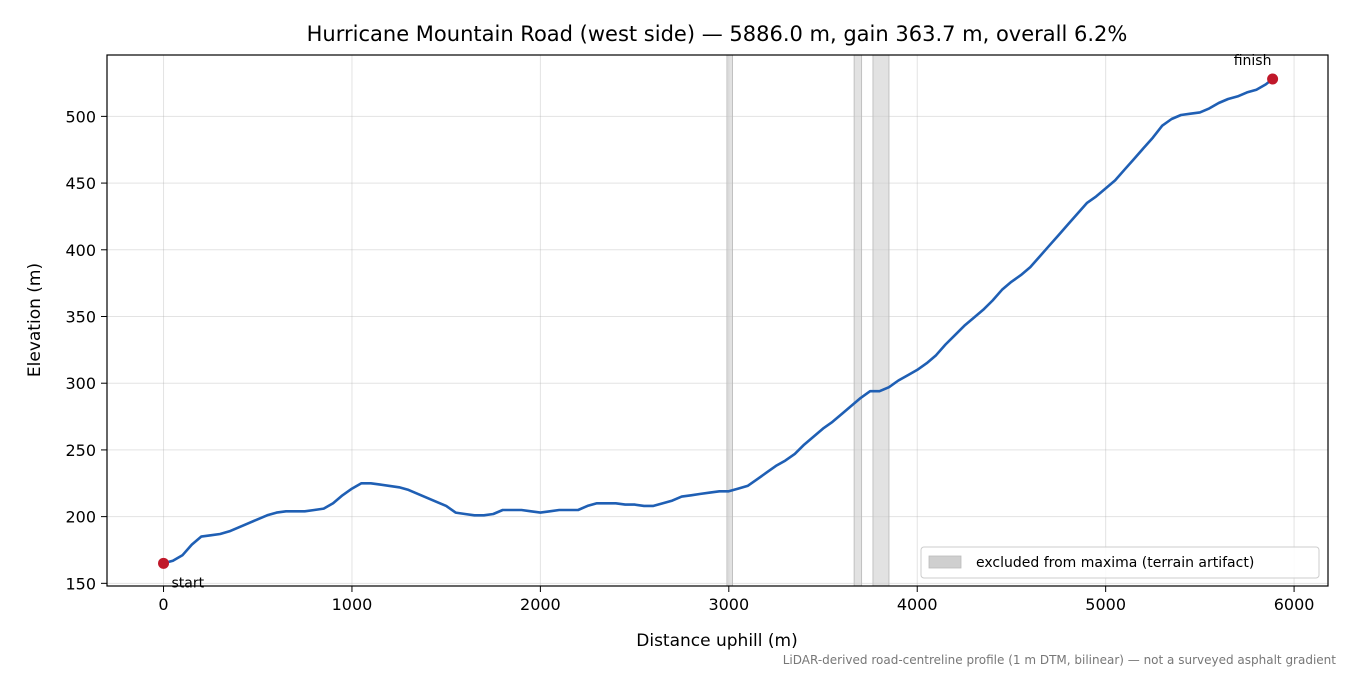  I want to click on x-tick-label: 1000, so click(352, 604).